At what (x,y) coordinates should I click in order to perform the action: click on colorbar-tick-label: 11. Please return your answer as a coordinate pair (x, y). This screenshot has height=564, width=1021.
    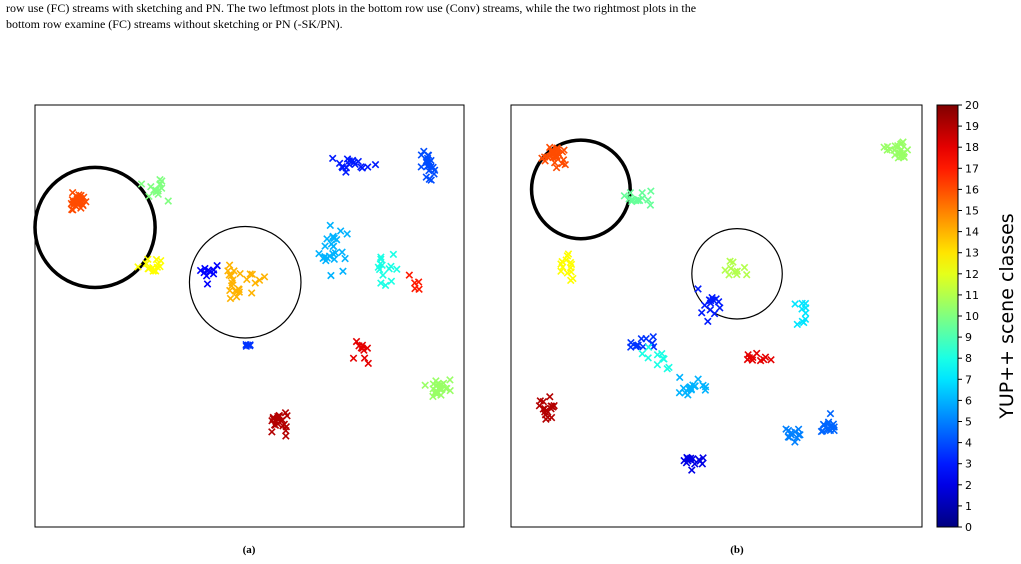
    Looking at the image, I should click on (972, 295).